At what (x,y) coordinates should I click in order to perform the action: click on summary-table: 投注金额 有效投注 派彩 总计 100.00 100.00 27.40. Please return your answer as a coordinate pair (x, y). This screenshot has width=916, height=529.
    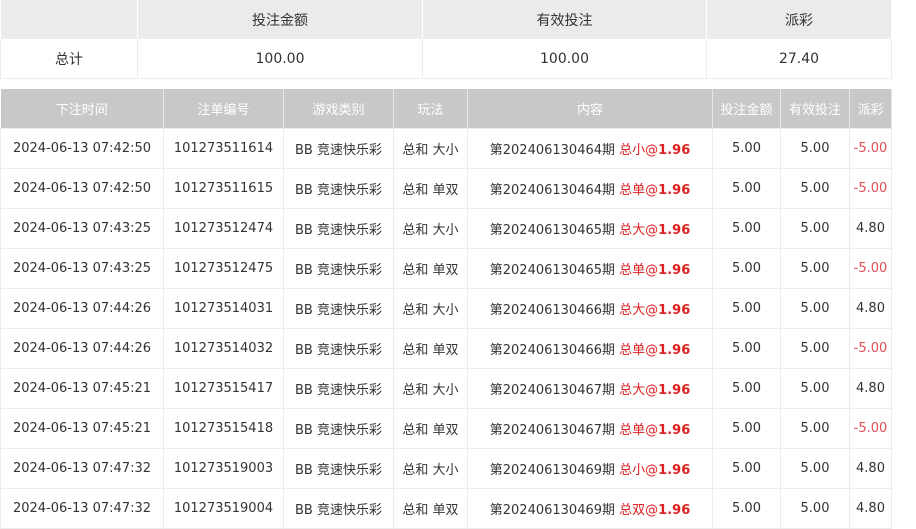
    Looking at the image, I should click on (446, 39).